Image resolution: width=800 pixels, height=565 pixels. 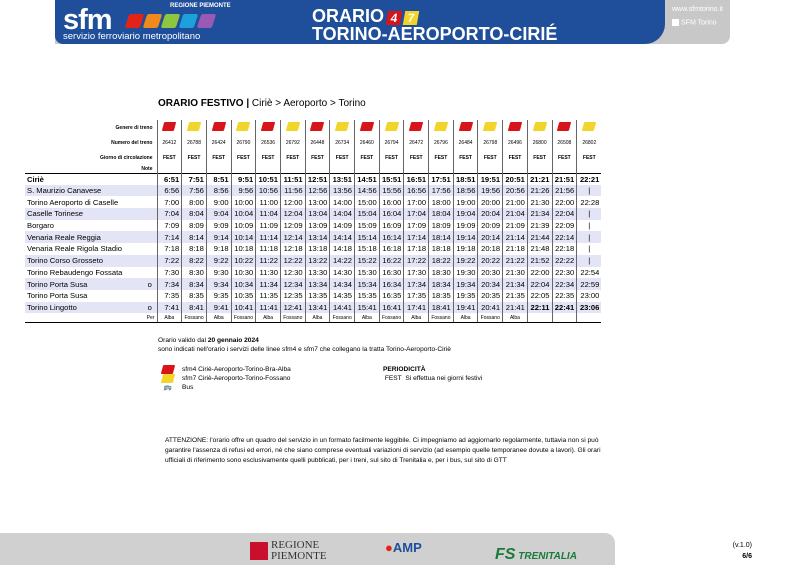 I want to click on destination-cell: Alba, so click(x=218, y=318).